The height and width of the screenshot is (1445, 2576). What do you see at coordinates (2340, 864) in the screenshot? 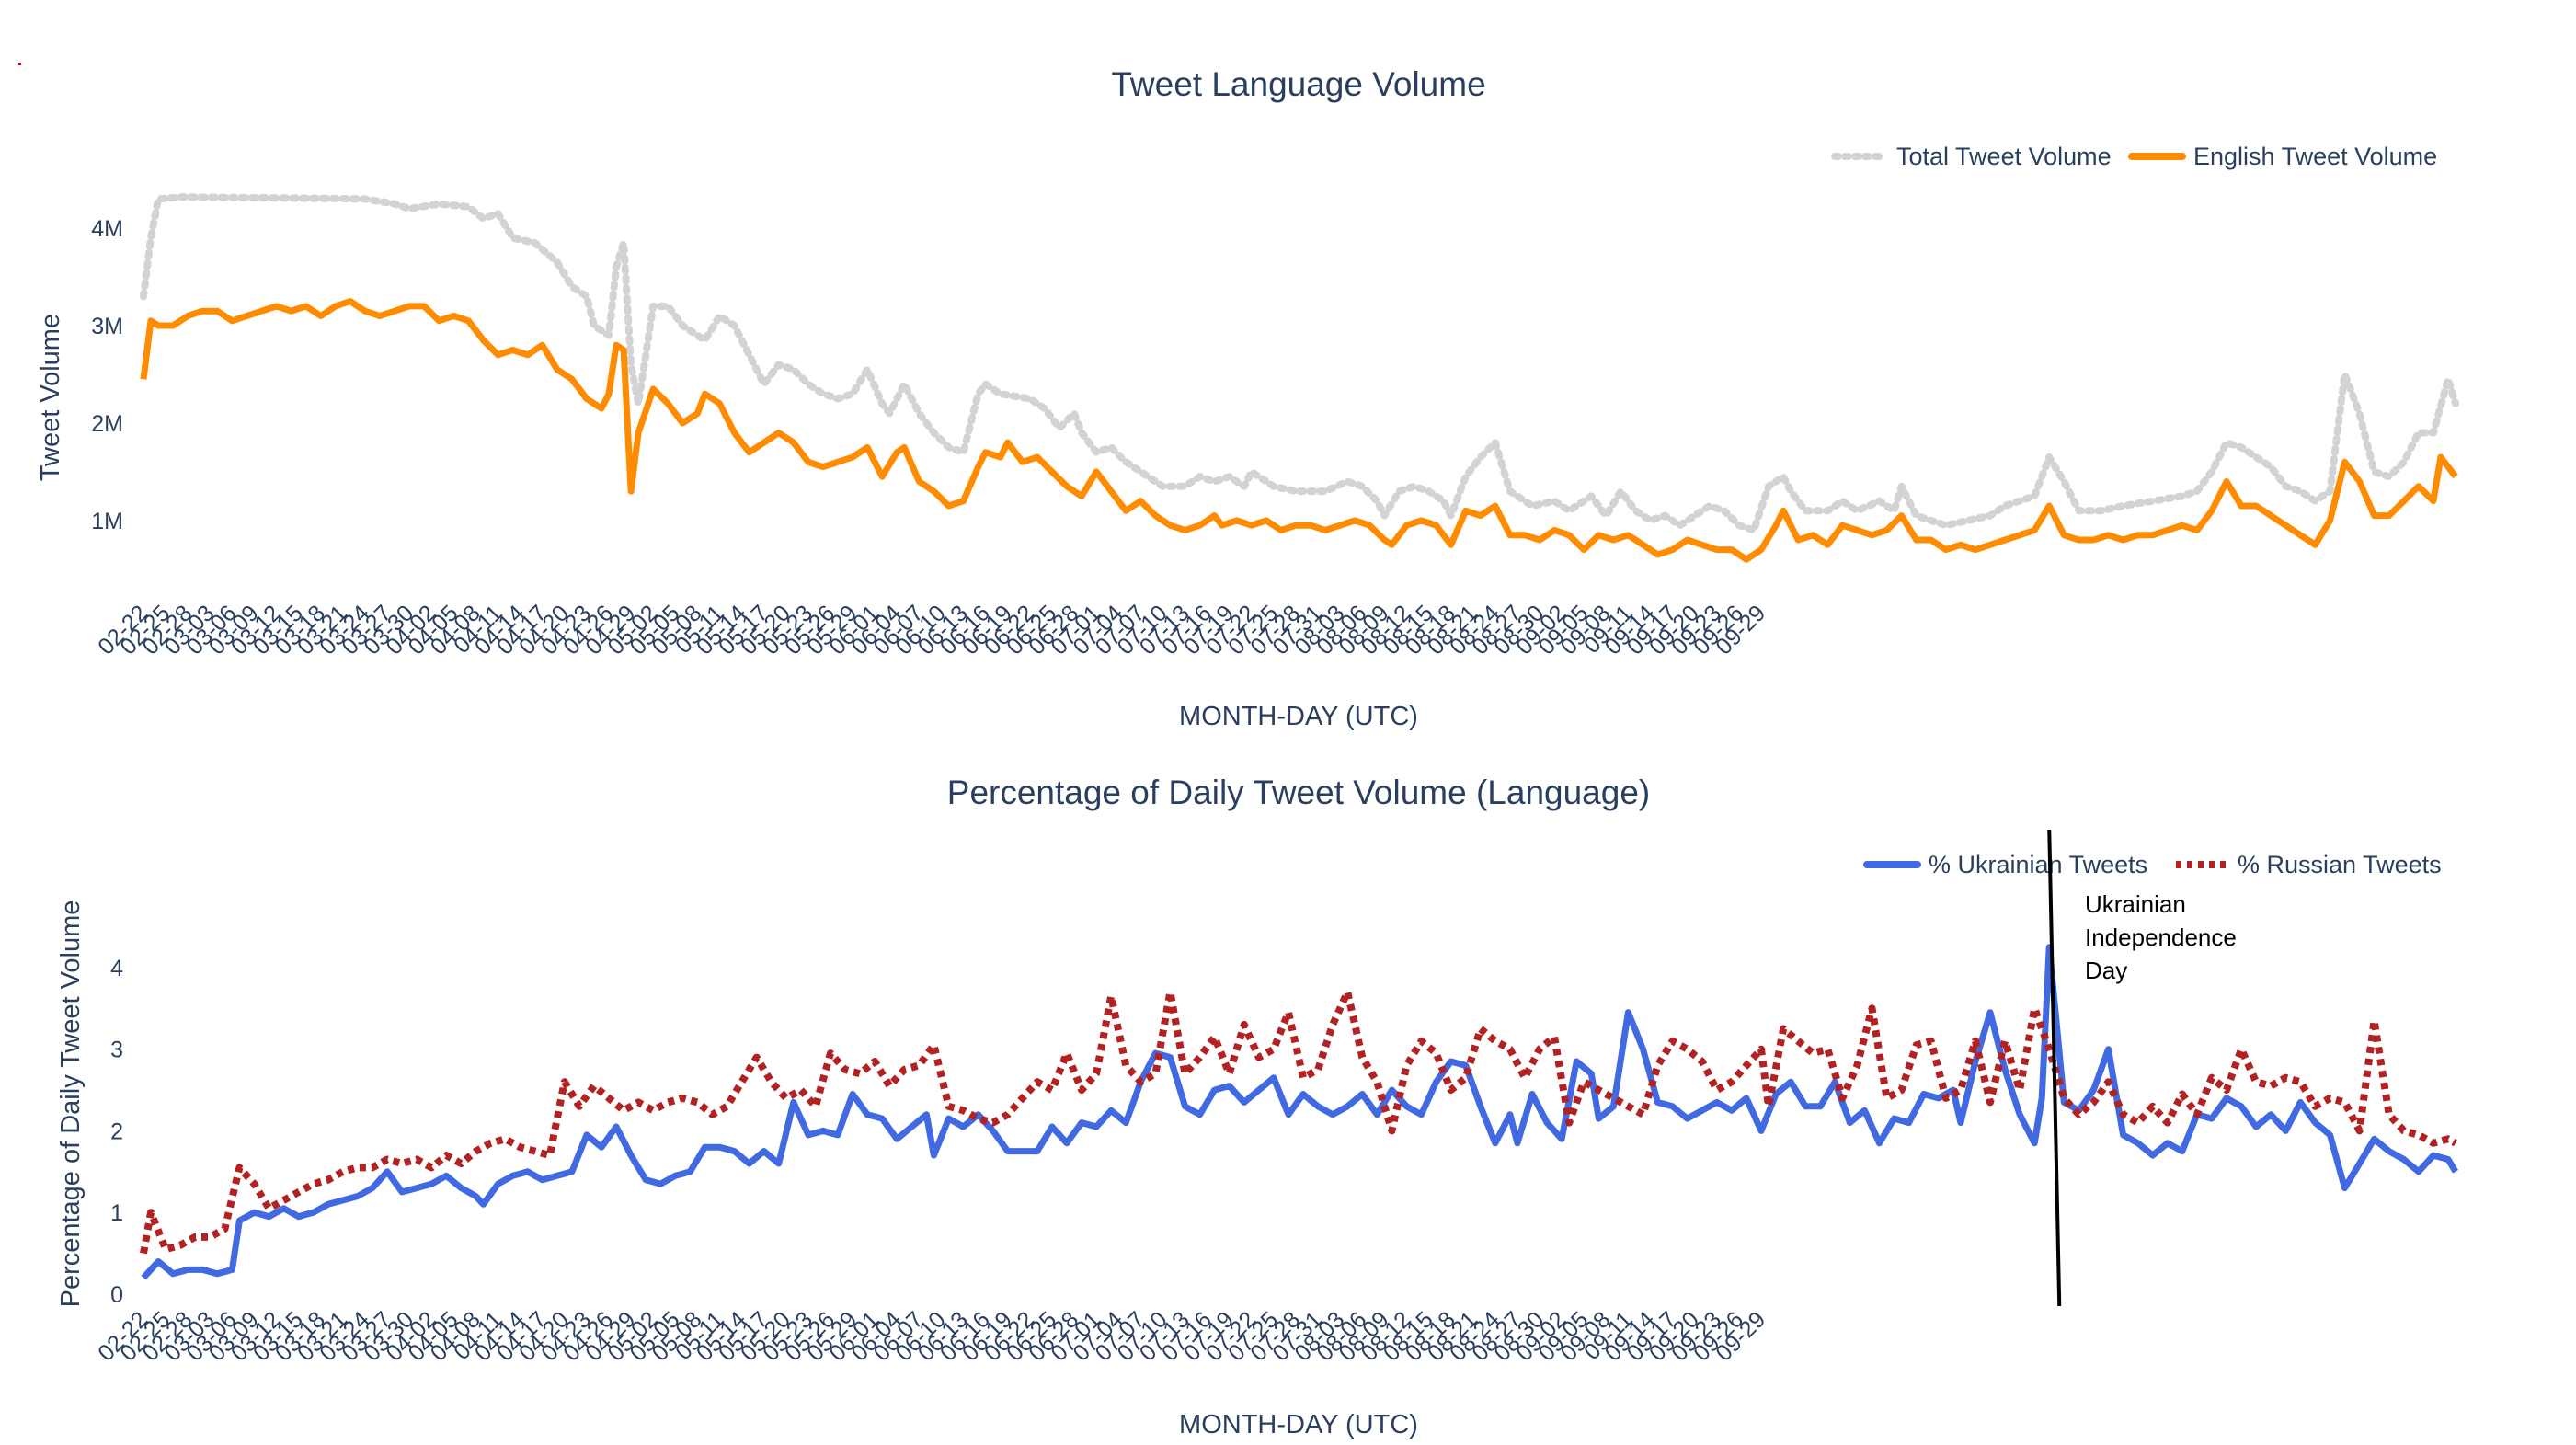
I see `legend-russian-label: % Russian Tweets` at bounding box center [2340, 864].